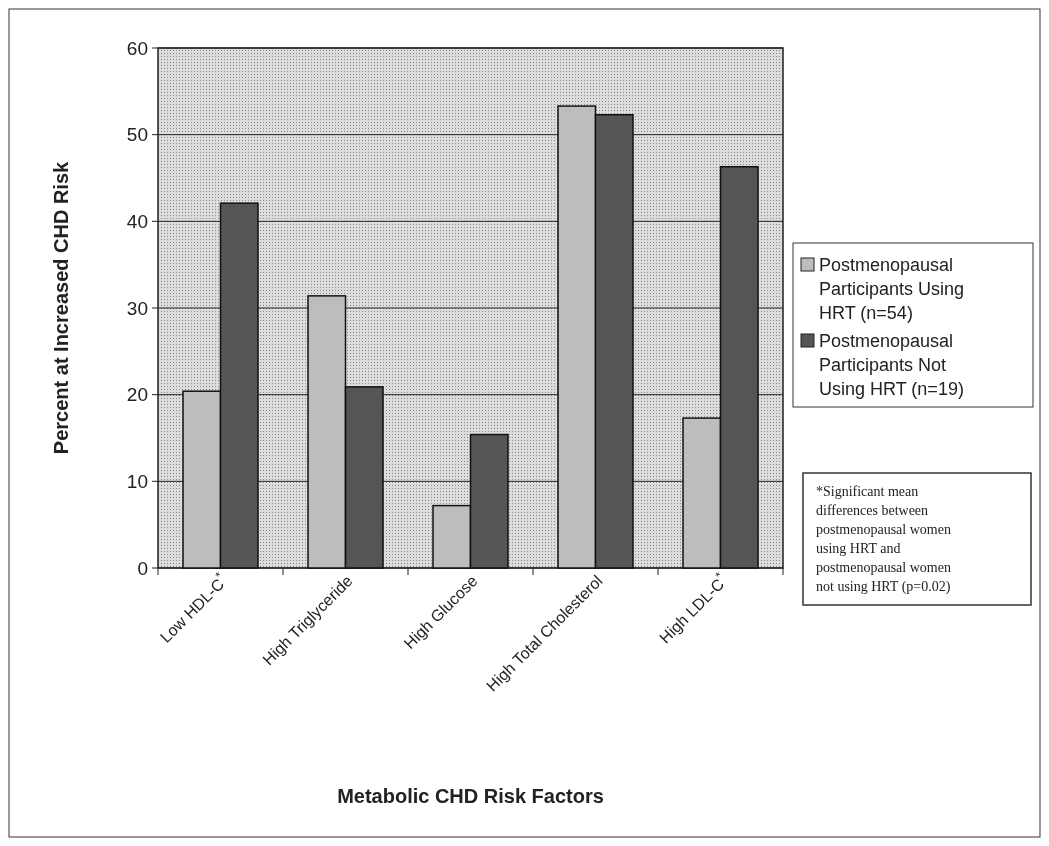 Image resolution: width=1049 pixels, height=846 pixels. I want to click on y-tick-label: 10, so click(137, 481).